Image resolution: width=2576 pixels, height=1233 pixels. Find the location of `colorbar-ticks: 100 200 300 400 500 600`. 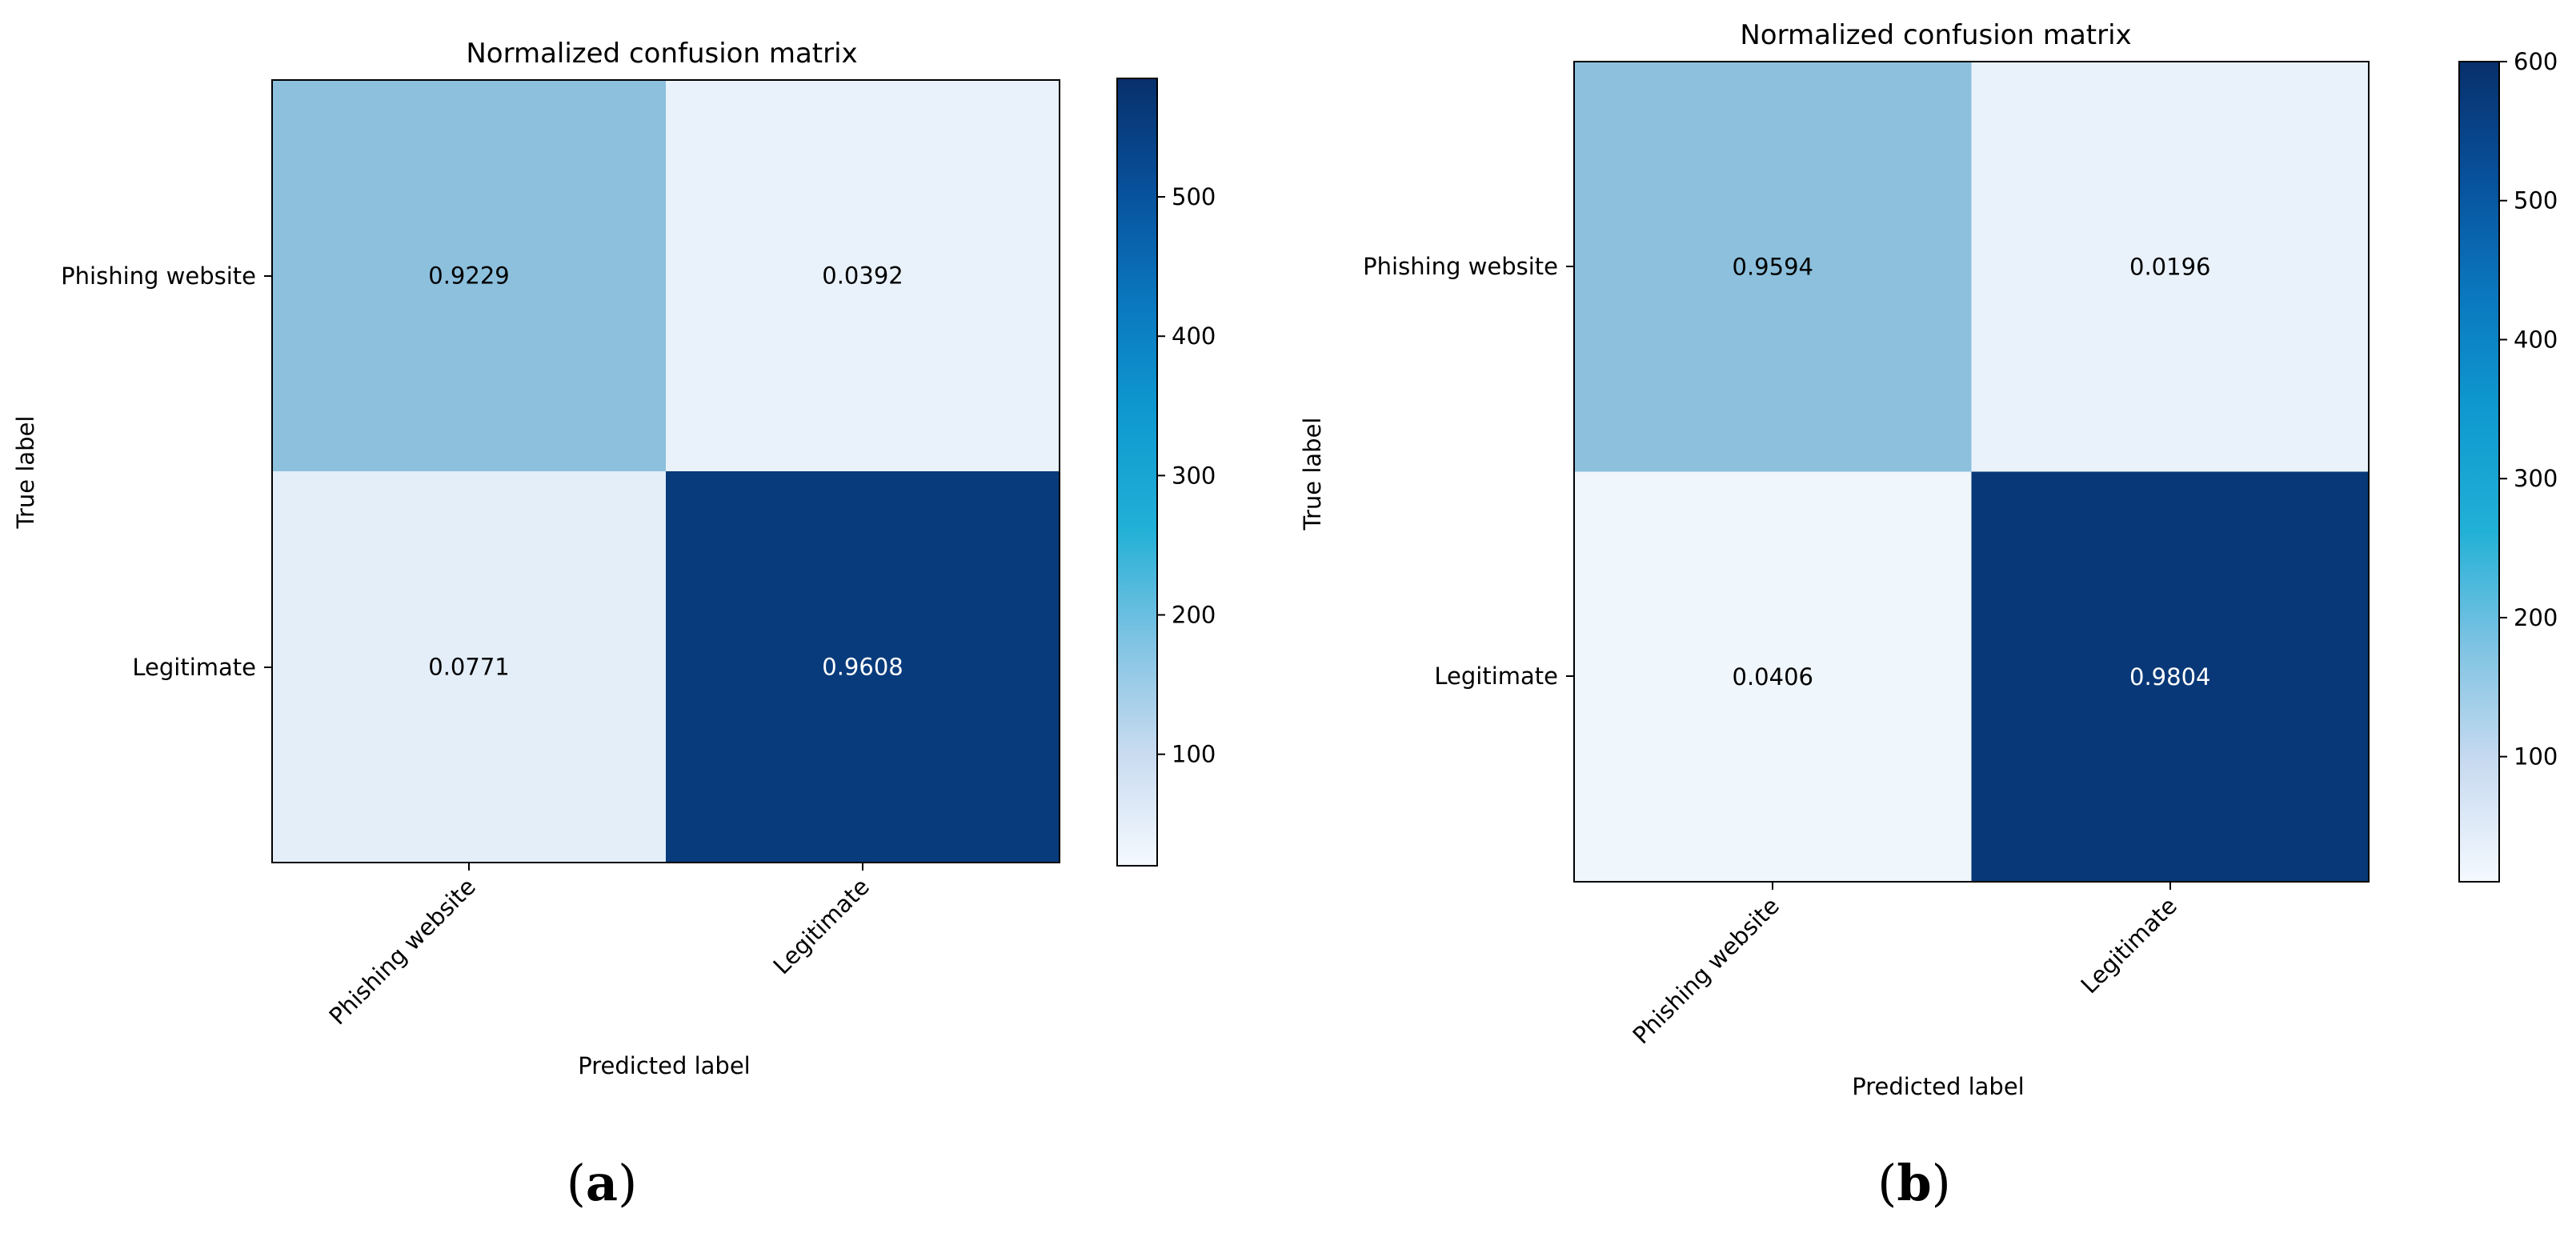

colorbar-ticks: 100 200 300 400 500 600 is located at coordinates (2528, 409).